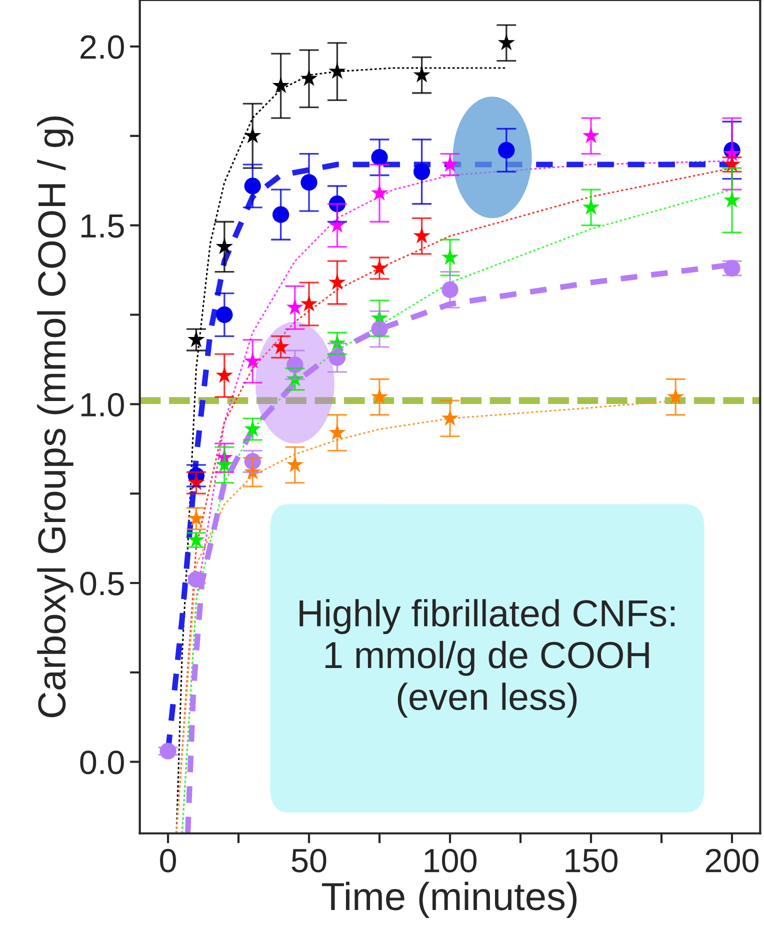 Image resolution: width=764 pixels, height=947 pixels. Describe the element at coordinates (592, 860) in the screenshot. I see `x-tick-label: 150` at that location.